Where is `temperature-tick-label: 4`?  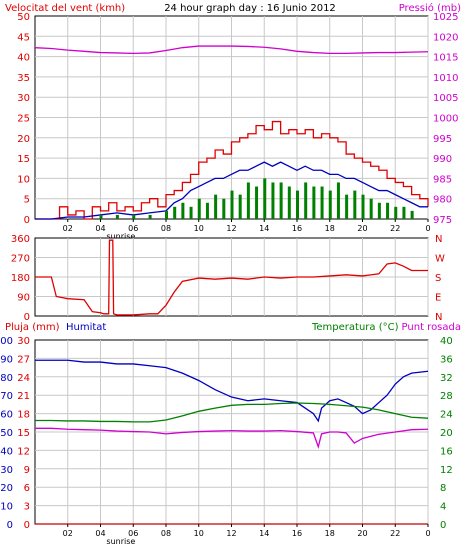
temperature-tick-label: 4 is located at coordinates (443, 507).